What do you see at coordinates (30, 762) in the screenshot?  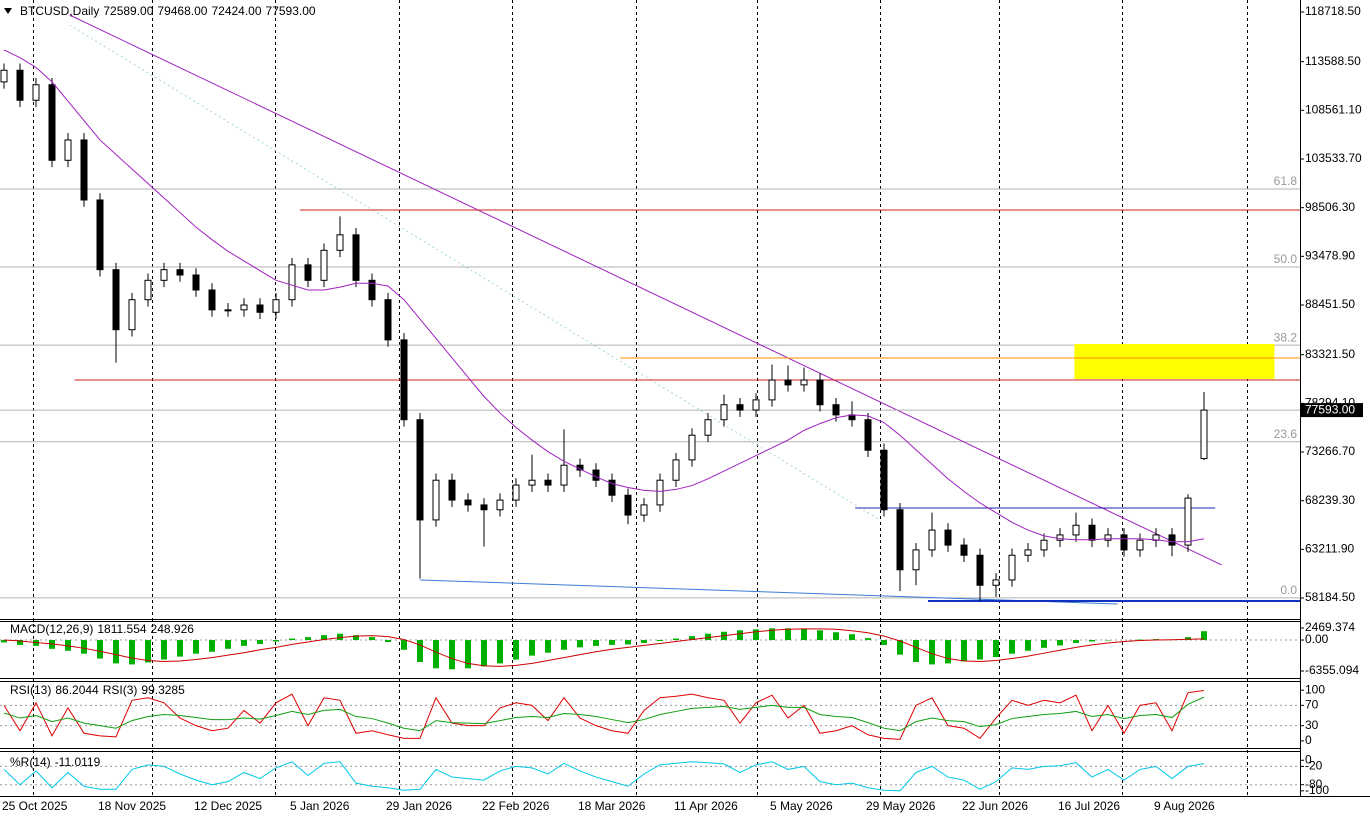 I see `header-part: %R(14)` at bounding box center [30, 762].